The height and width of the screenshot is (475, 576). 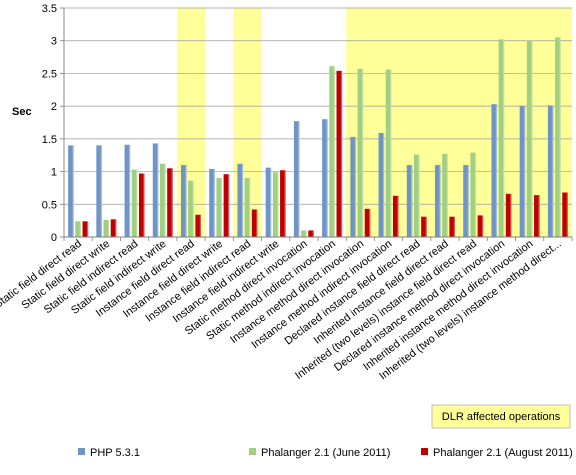 I want to click on y-axis-label: Sec, so click(x=22, y=112).